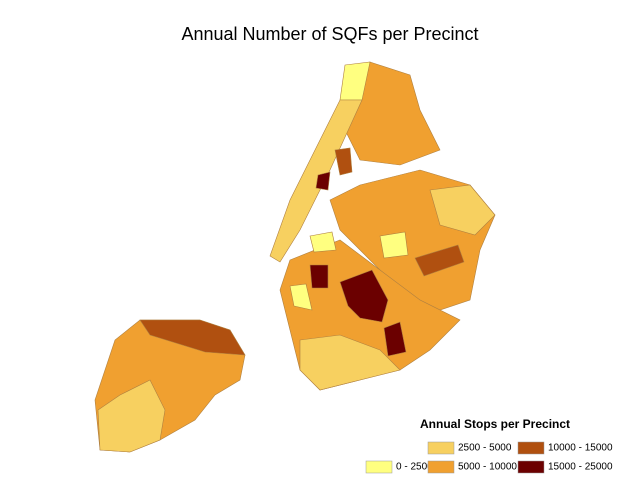 This screenshot has width=640, height=495. Describe the element at coordinates (580, 467) in the screenshot. I see `legend-label: 15000 - 25000` at that location.